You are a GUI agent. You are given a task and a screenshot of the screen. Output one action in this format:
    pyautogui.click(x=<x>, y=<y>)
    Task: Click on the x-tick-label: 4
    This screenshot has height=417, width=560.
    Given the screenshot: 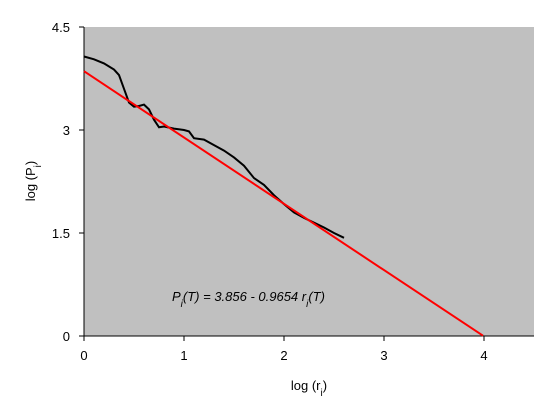 What is the action you would take?
    pyautogui.click(x=483, y=355)
    